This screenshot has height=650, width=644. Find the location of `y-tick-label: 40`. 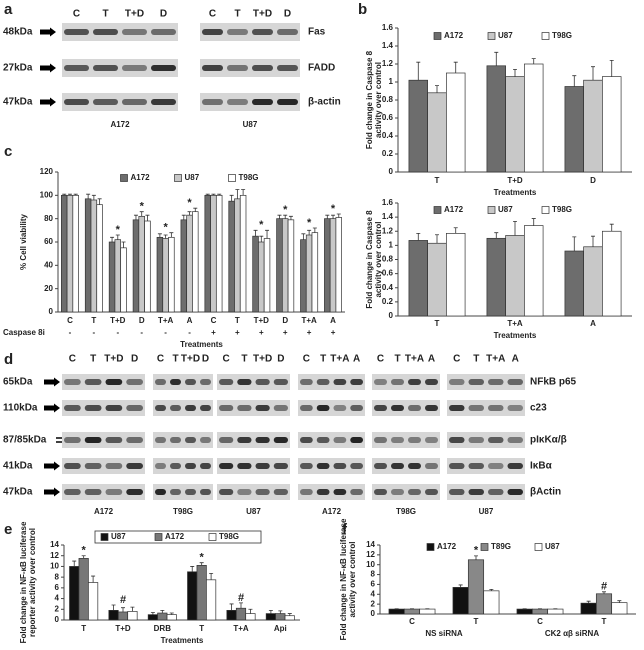

y-tick-label: 40 is located at coordinates (48, 264).